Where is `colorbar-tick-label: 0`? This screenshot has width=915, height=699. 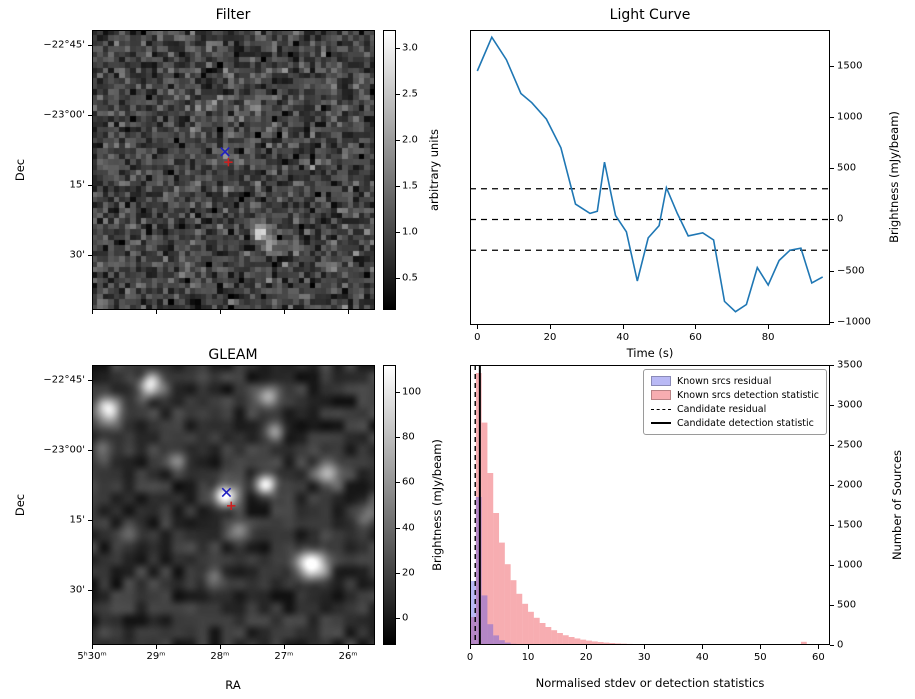
colorbar-tick-label: 0 is located at coordinates (405, 618).